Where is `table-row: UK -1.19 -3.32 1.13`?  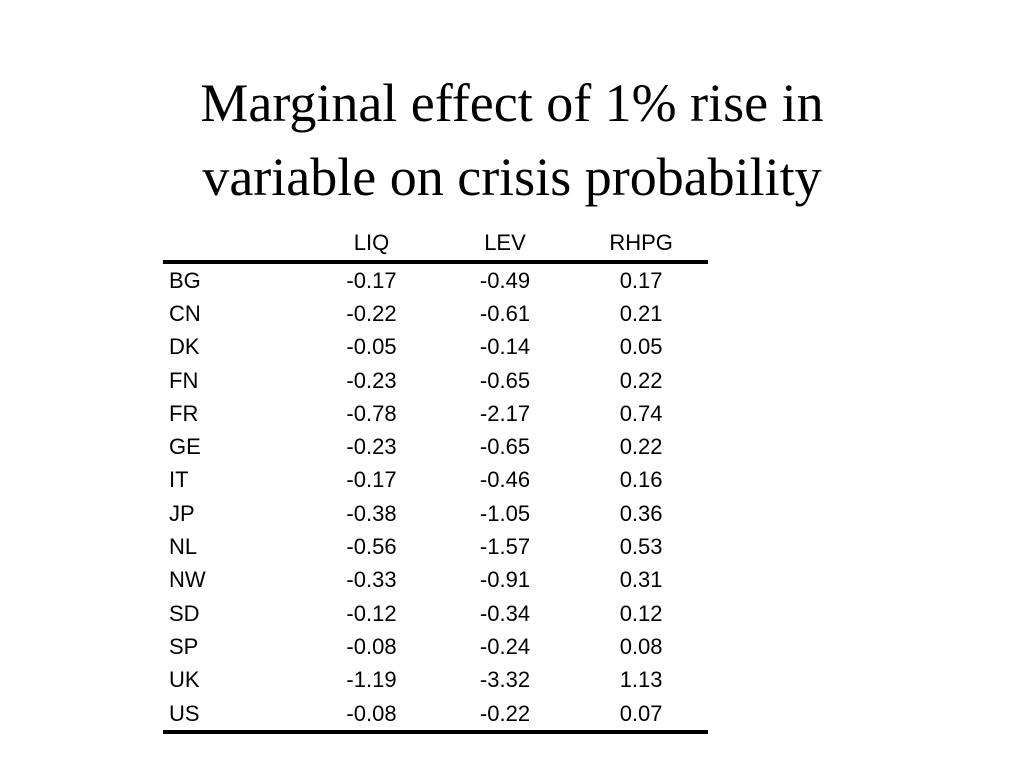
table-row: UK -1.19 -3.32 1.13 is located at coordinates (435, 680).